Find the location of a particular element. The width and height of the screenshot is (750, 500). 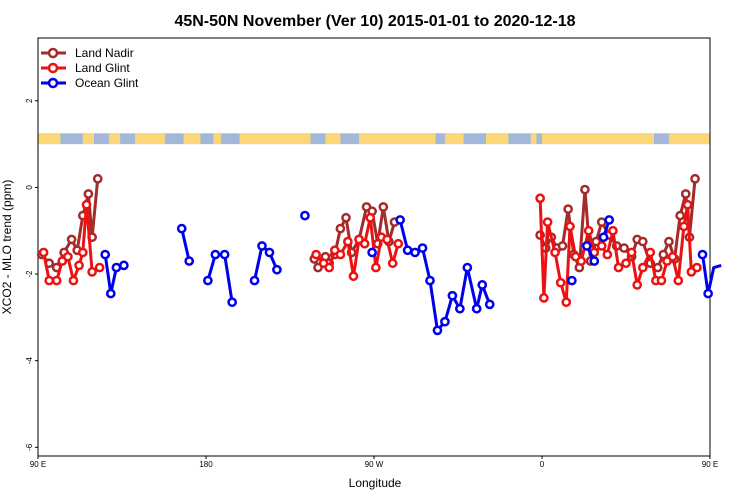

y-axis-label: XCO2 - MLO trend (ppm) is located at coordinates (7, 247).